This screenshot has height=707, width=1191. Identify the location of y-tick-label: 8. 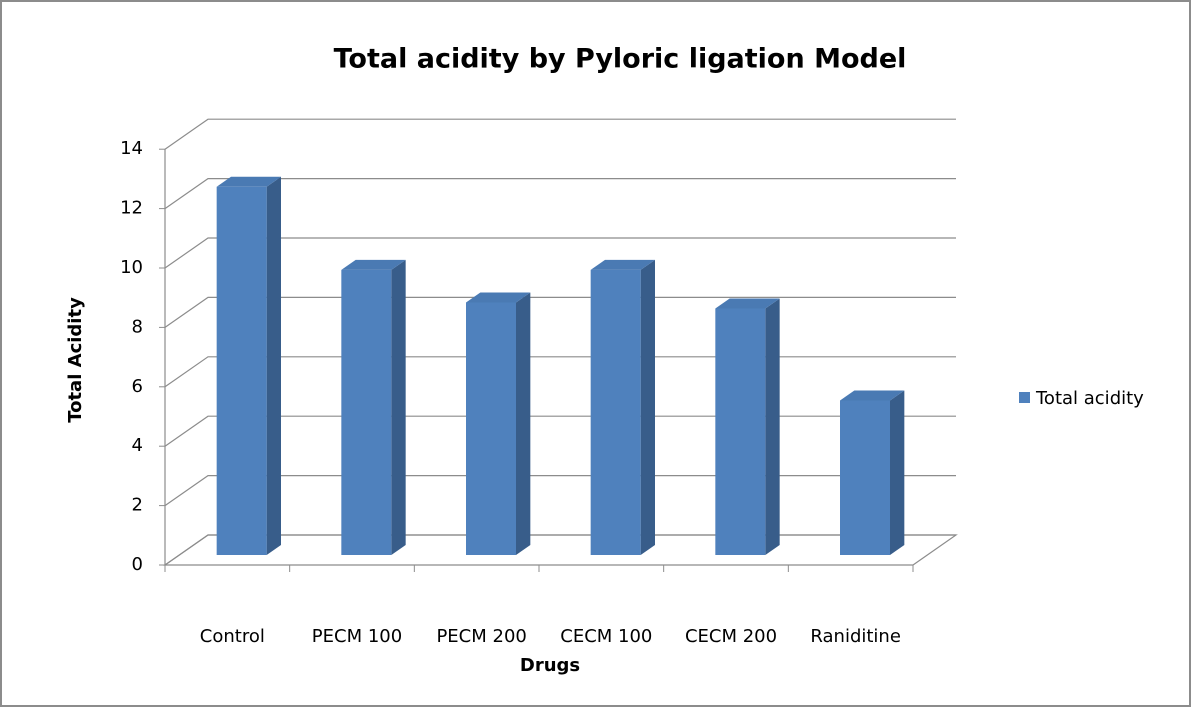
(137, 326).